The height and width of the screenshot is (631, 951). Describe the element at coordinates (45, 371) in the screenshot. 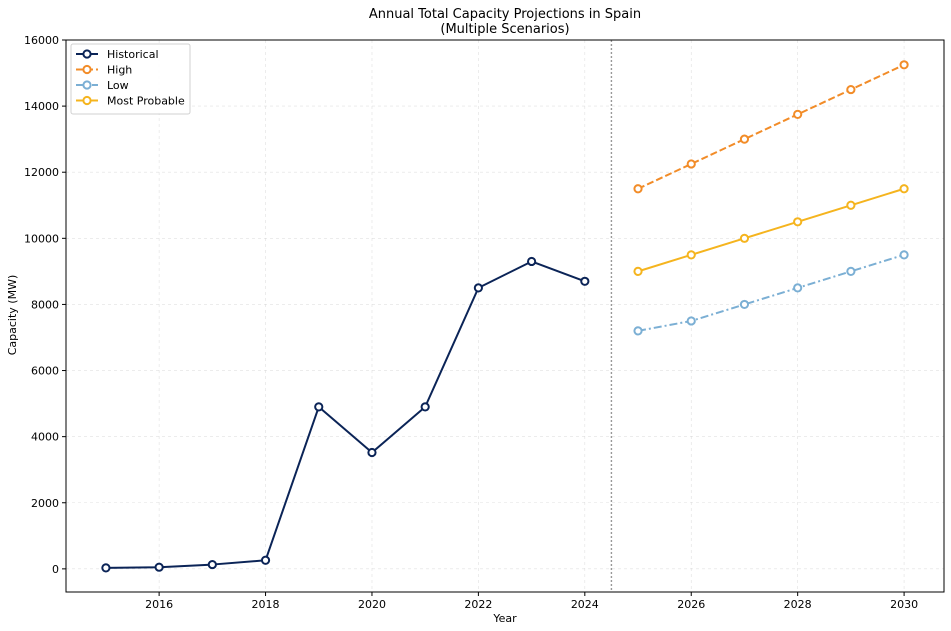

I see `y-tick-label: 6000` at that location.